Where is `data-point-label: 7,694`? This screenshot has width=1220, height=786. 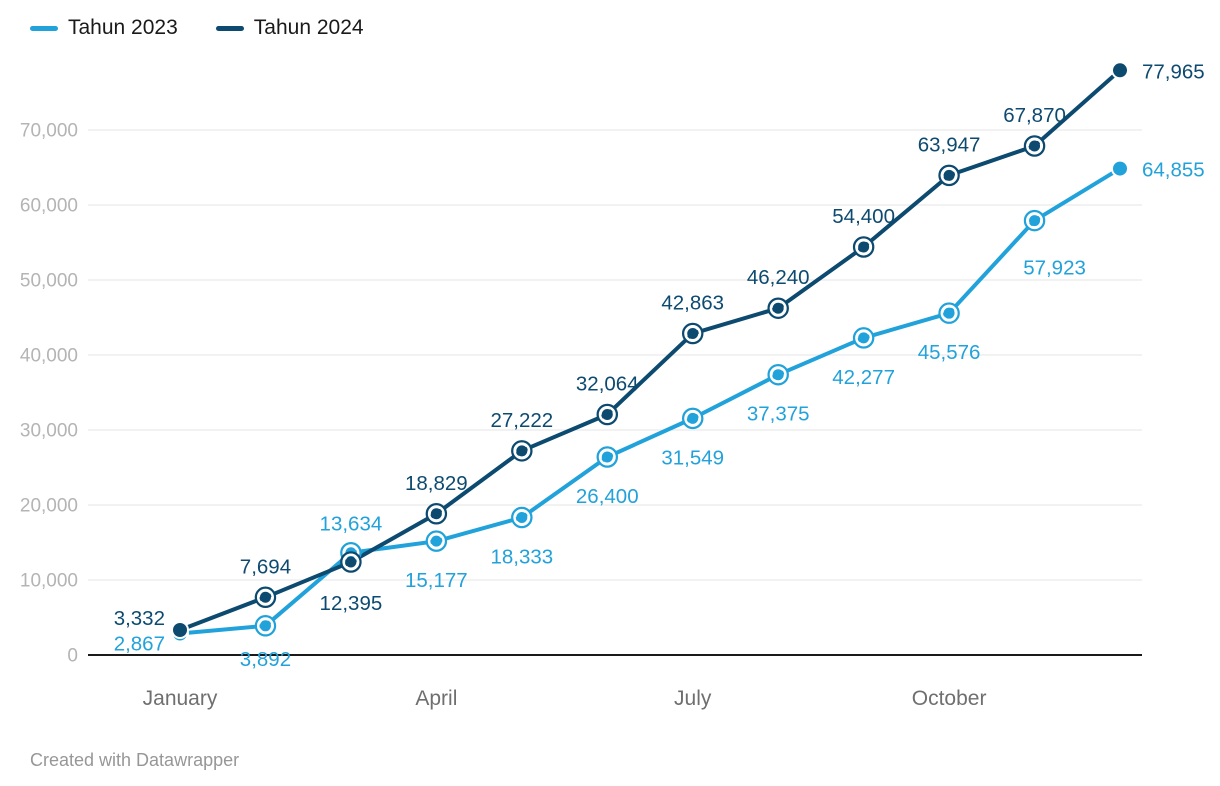 data-point-label: 7,694 is located at coordinates (265, 566).